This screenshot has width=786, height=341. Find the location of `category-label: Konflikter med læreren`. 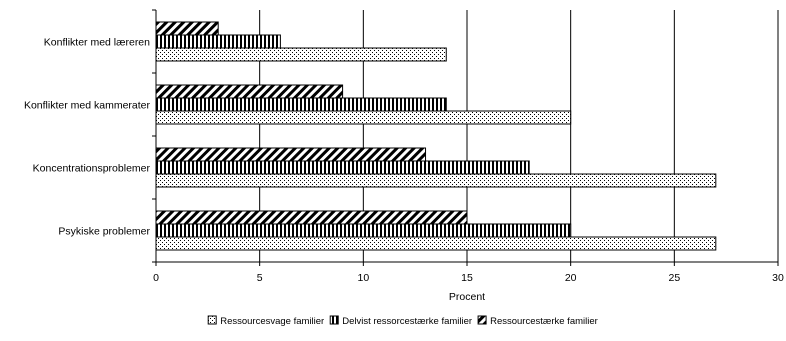

category-label: Konflikter med læreren is located at coordinates (97, 43).